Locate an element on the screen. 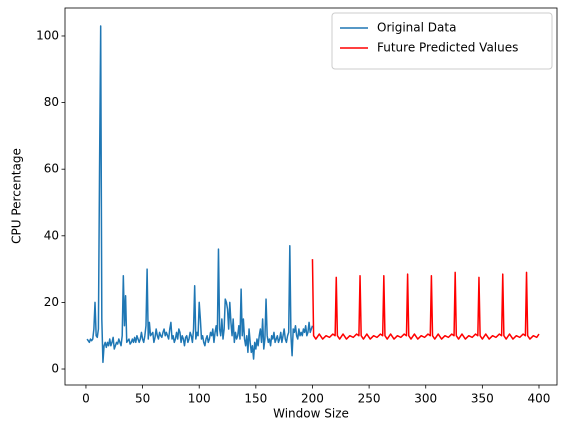 The height and width of the screenshot is (432, 571). x-tick-label: 400 is located at coordinates (539, 399).